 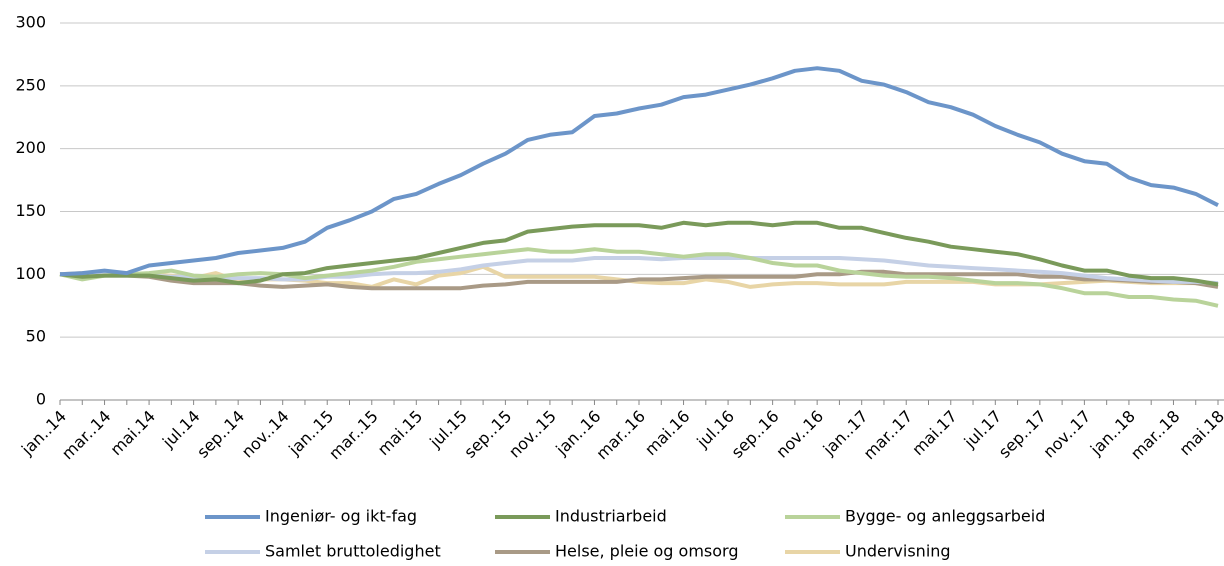 What do you see at coordinates (799, 434) in the screenshot?
I see `x-tick-label: nov..16` at bounding box center [799, 434].